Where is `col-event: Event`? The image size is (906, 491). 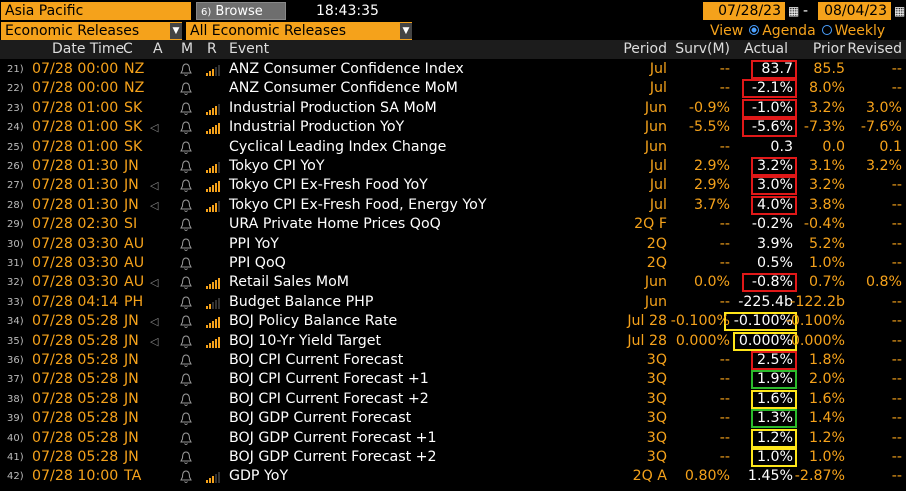
col-event: Event is located at coordinates (249, 49).